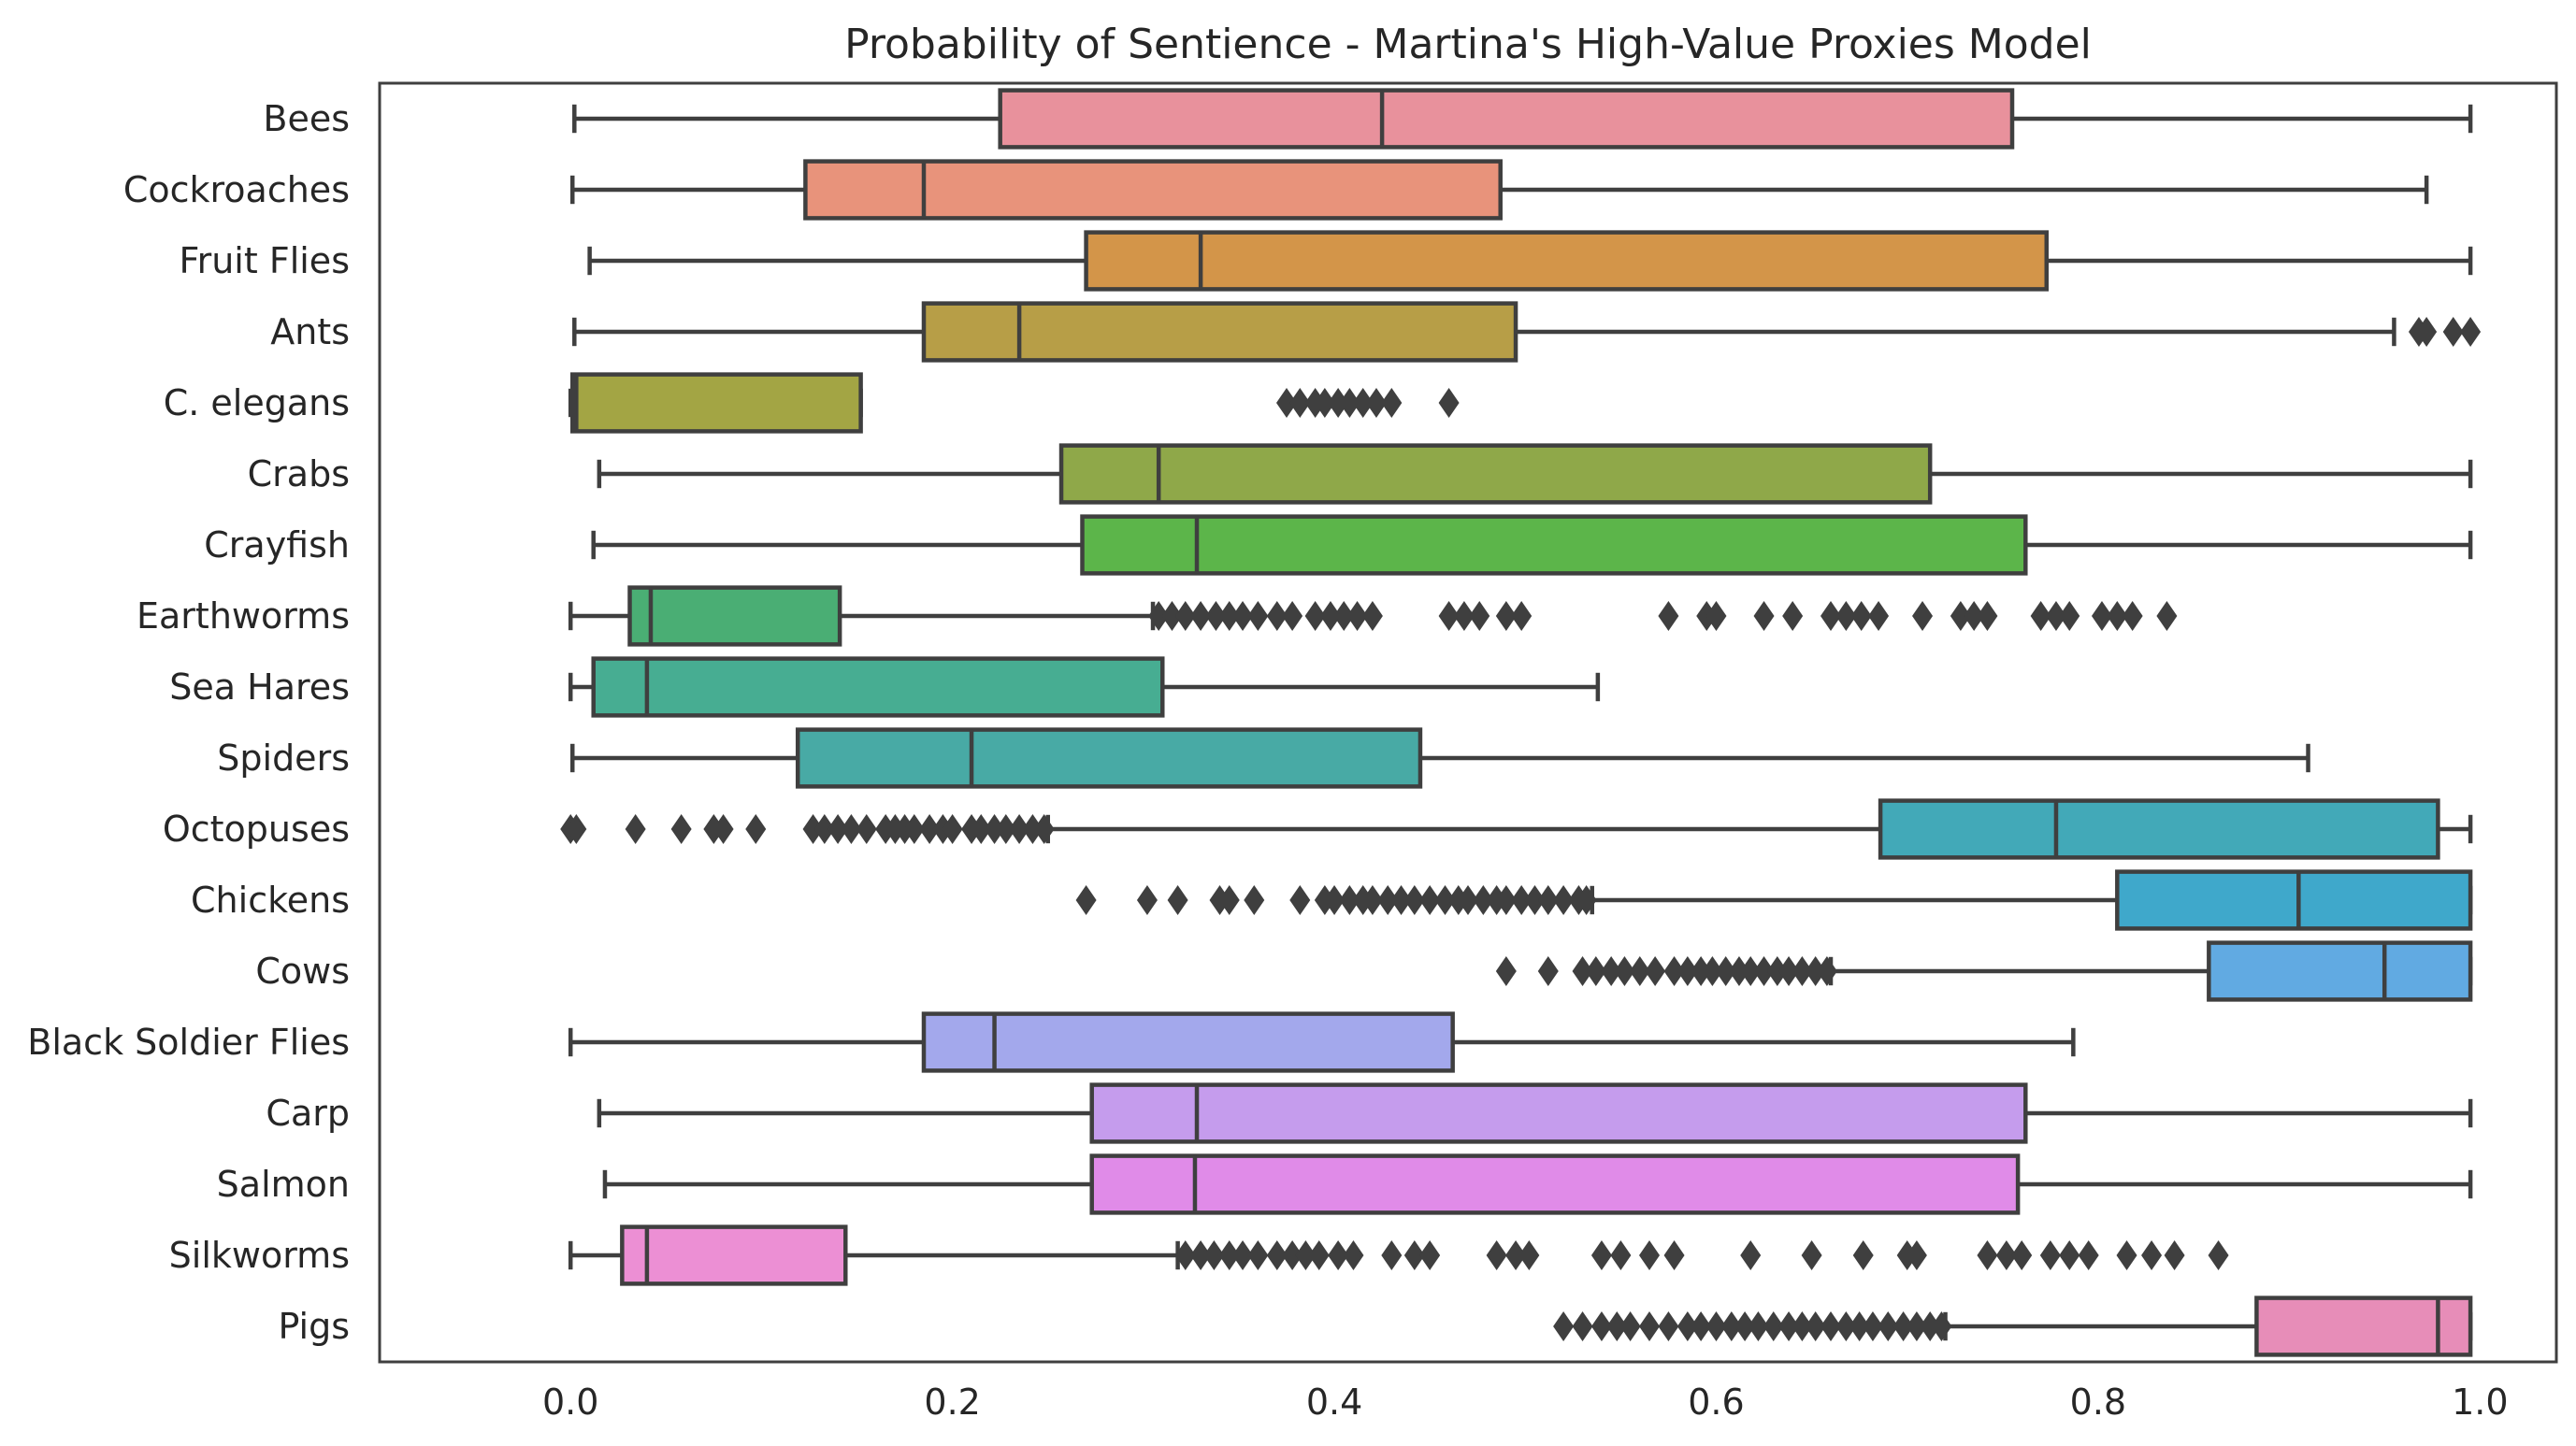  What do you see at coordinates (244, 616) in the screenshot?
I see `category-label: Earthworms` at bounding box center [244, 616].